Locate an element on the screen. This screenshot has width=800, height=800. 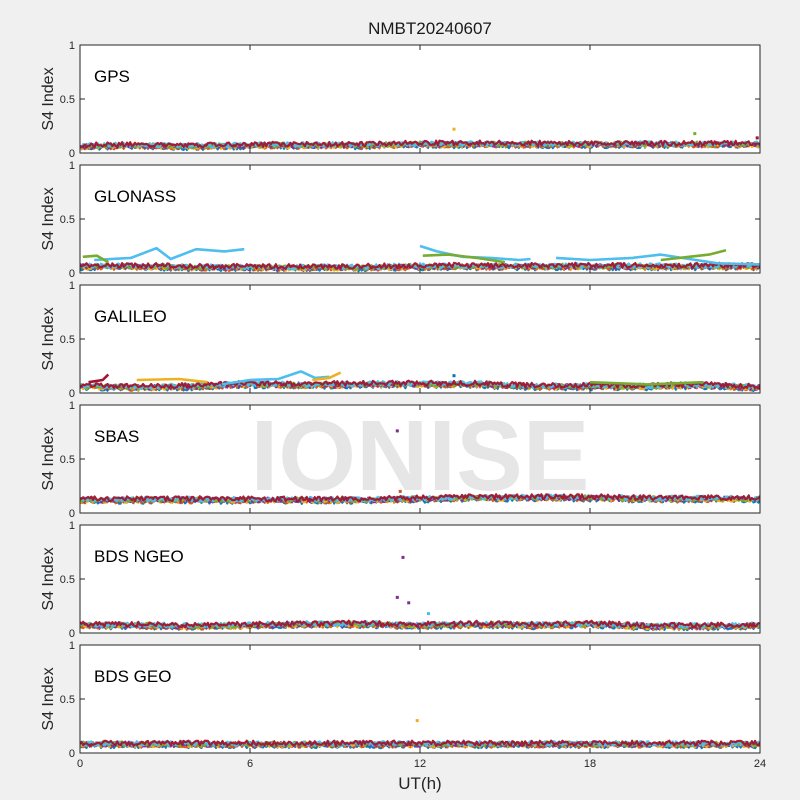
x-axis-label: UT(h) is located at coordinates (419, 783).